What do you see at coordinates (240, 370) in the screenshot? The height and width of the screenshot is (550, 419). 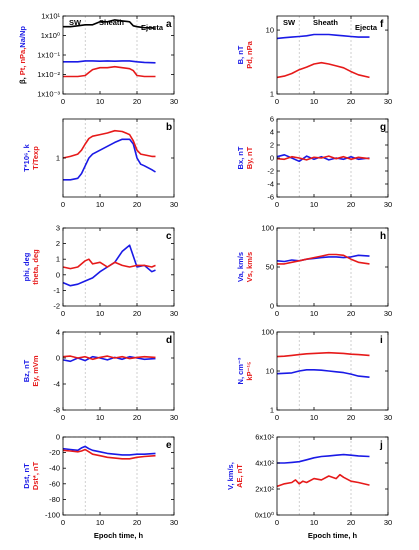 I see `y-label-part: N, cm⁻³` at bounding box center [240, 370].